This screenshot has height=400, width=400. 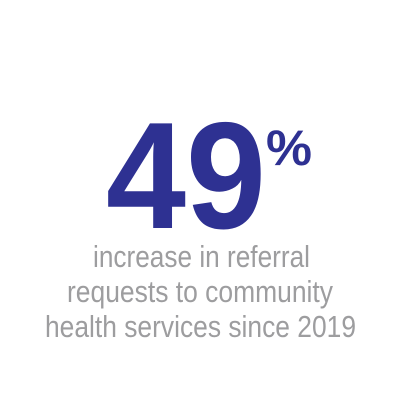 I want to click on caption-line: requests to community, so click(x=200, y=291).